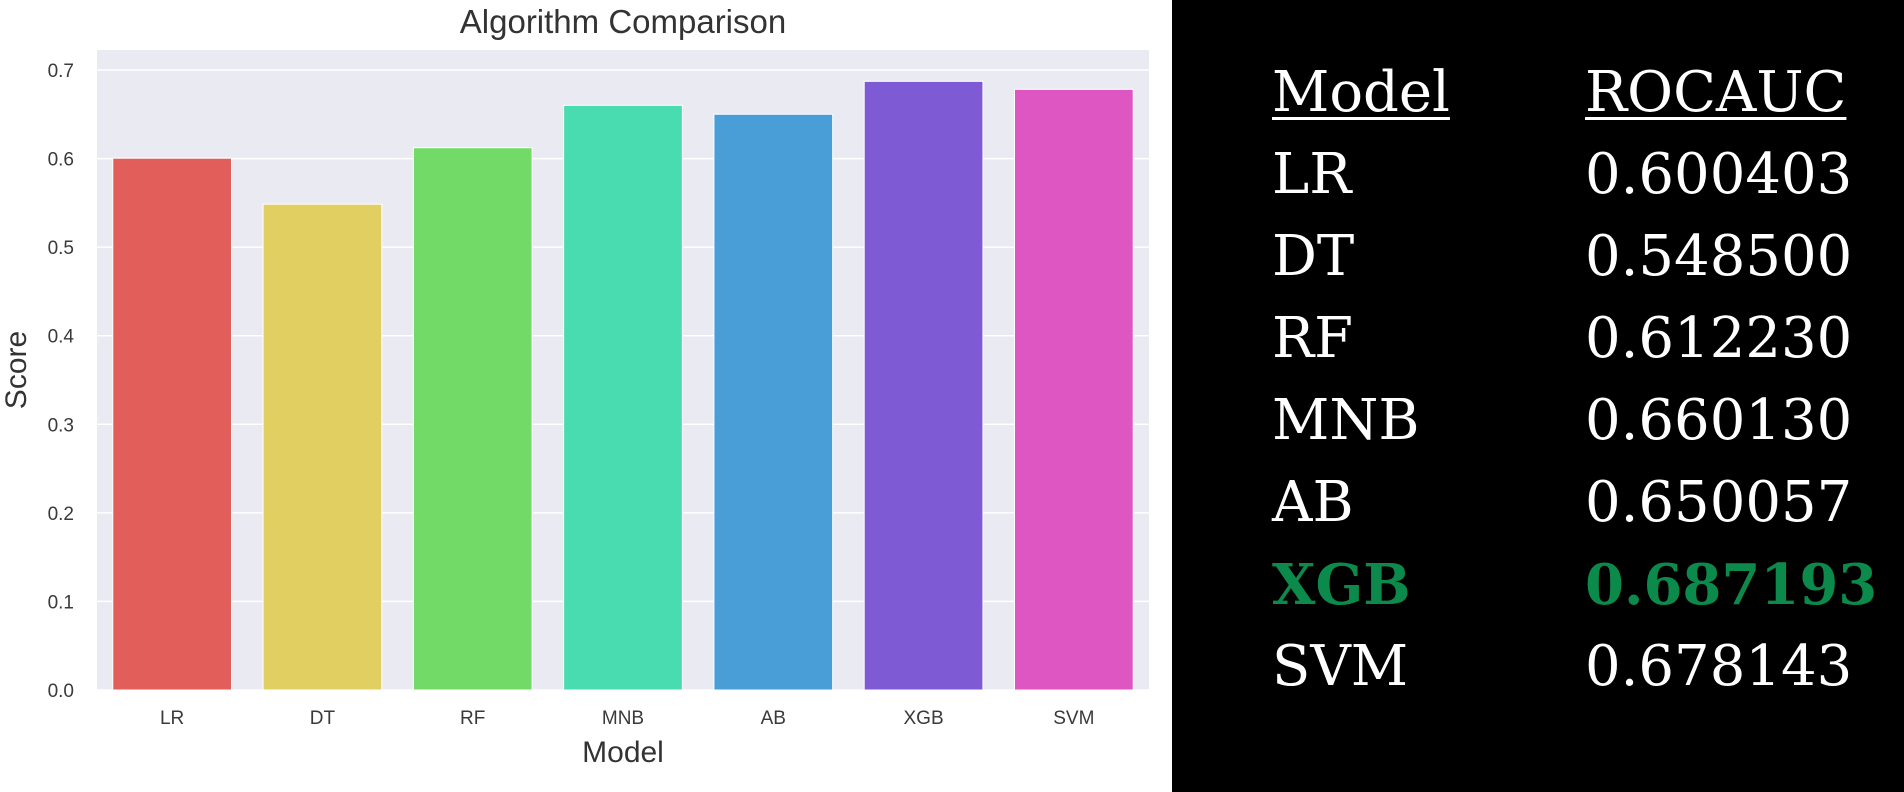 The height and width of the screenshot is (792, 1904). What do you see at coordinates (1538, 175) in the screenshot?
I see `table-row-lr: LR 0.600403` at bounding box center [1538, 175].